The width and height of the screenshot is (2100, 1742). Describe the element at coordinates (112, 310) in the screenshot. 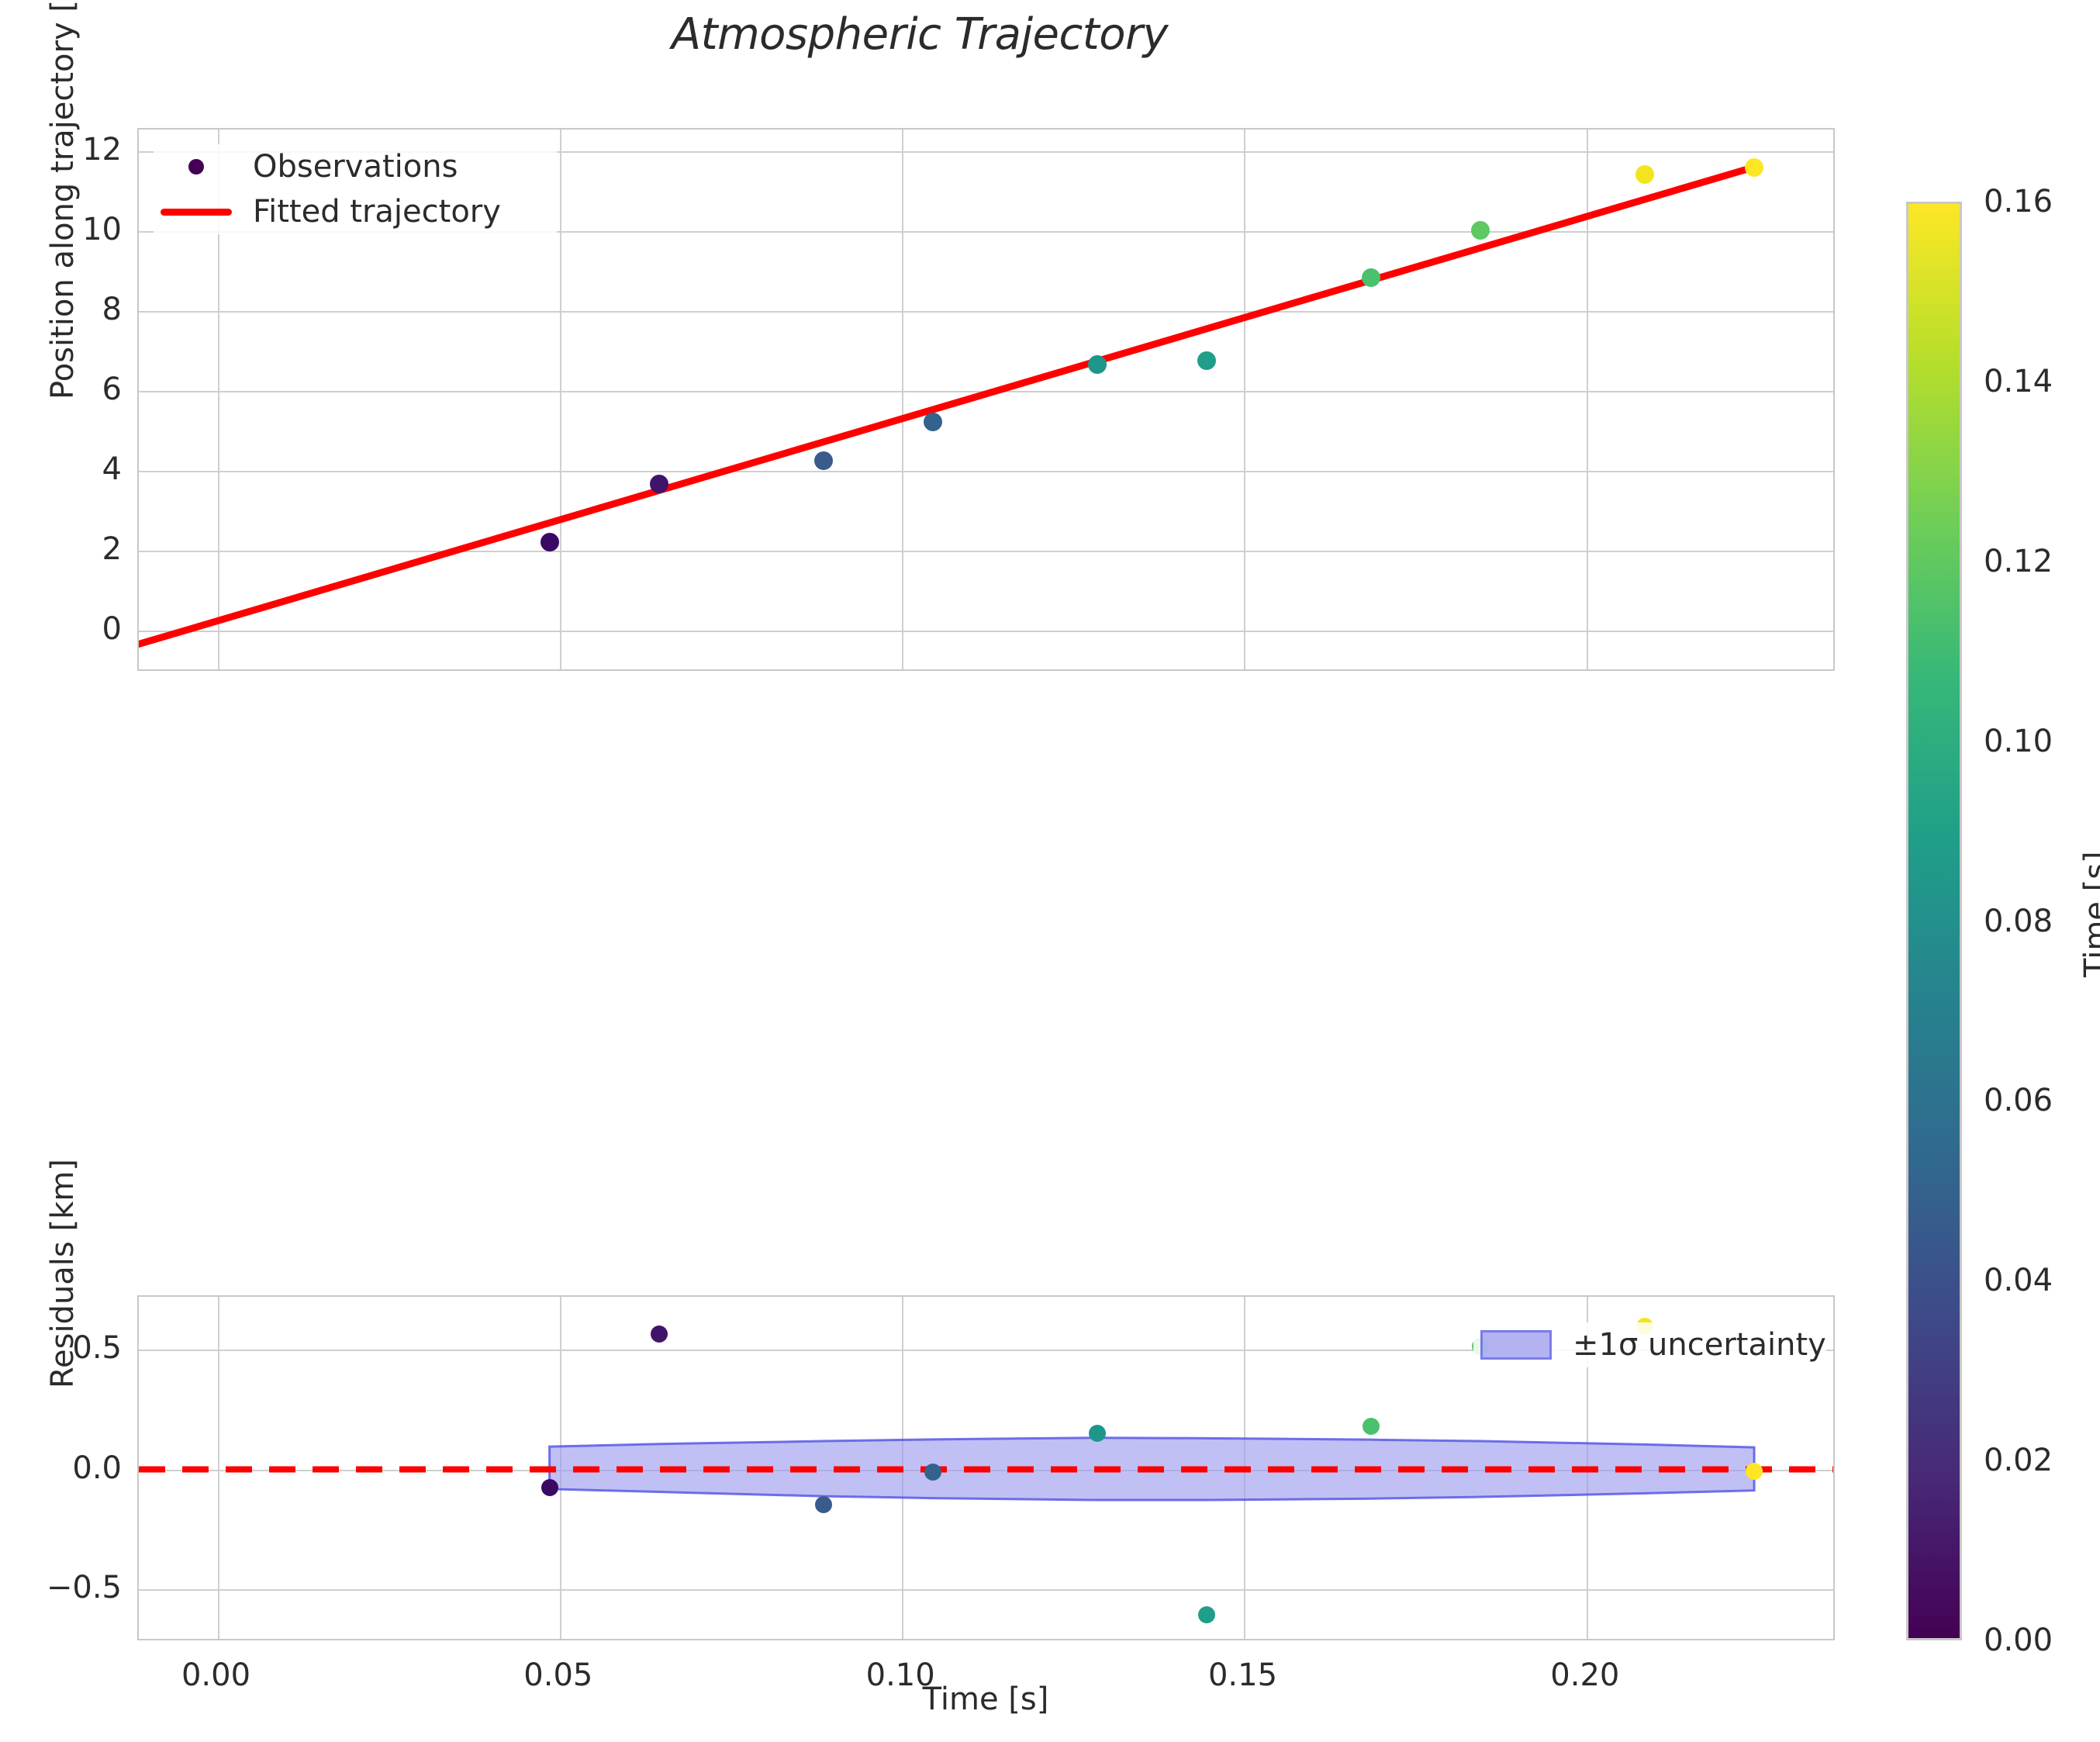

I see `main-y-tick-4: 8` at that location.